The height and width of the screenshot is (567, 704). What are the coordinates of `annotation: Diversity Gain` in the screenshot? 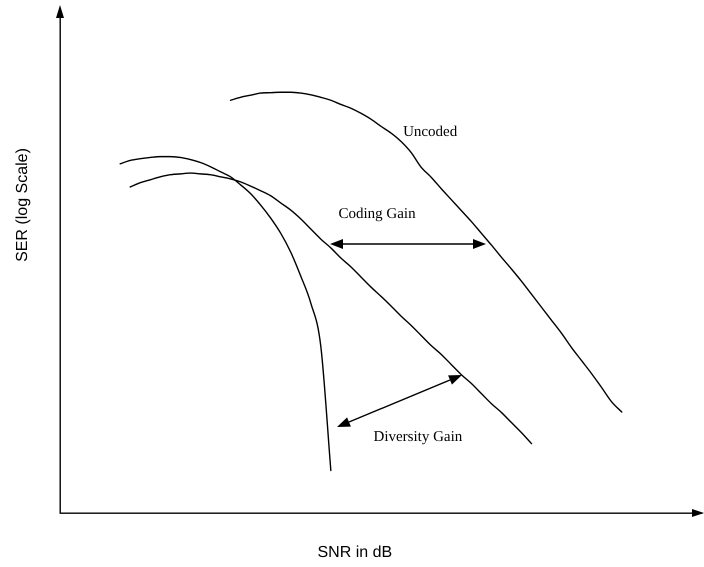 It's located at (418, 437).